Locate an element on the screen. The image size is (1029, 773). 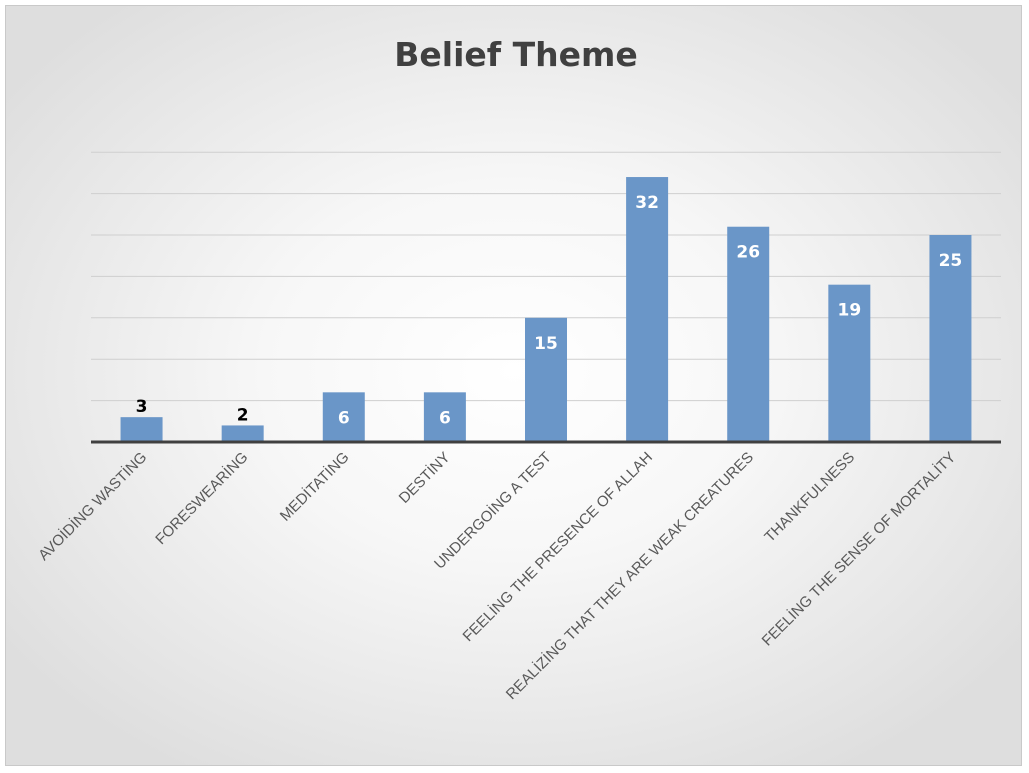
category-label: DESTİNY is located at coordinates (424, 477).